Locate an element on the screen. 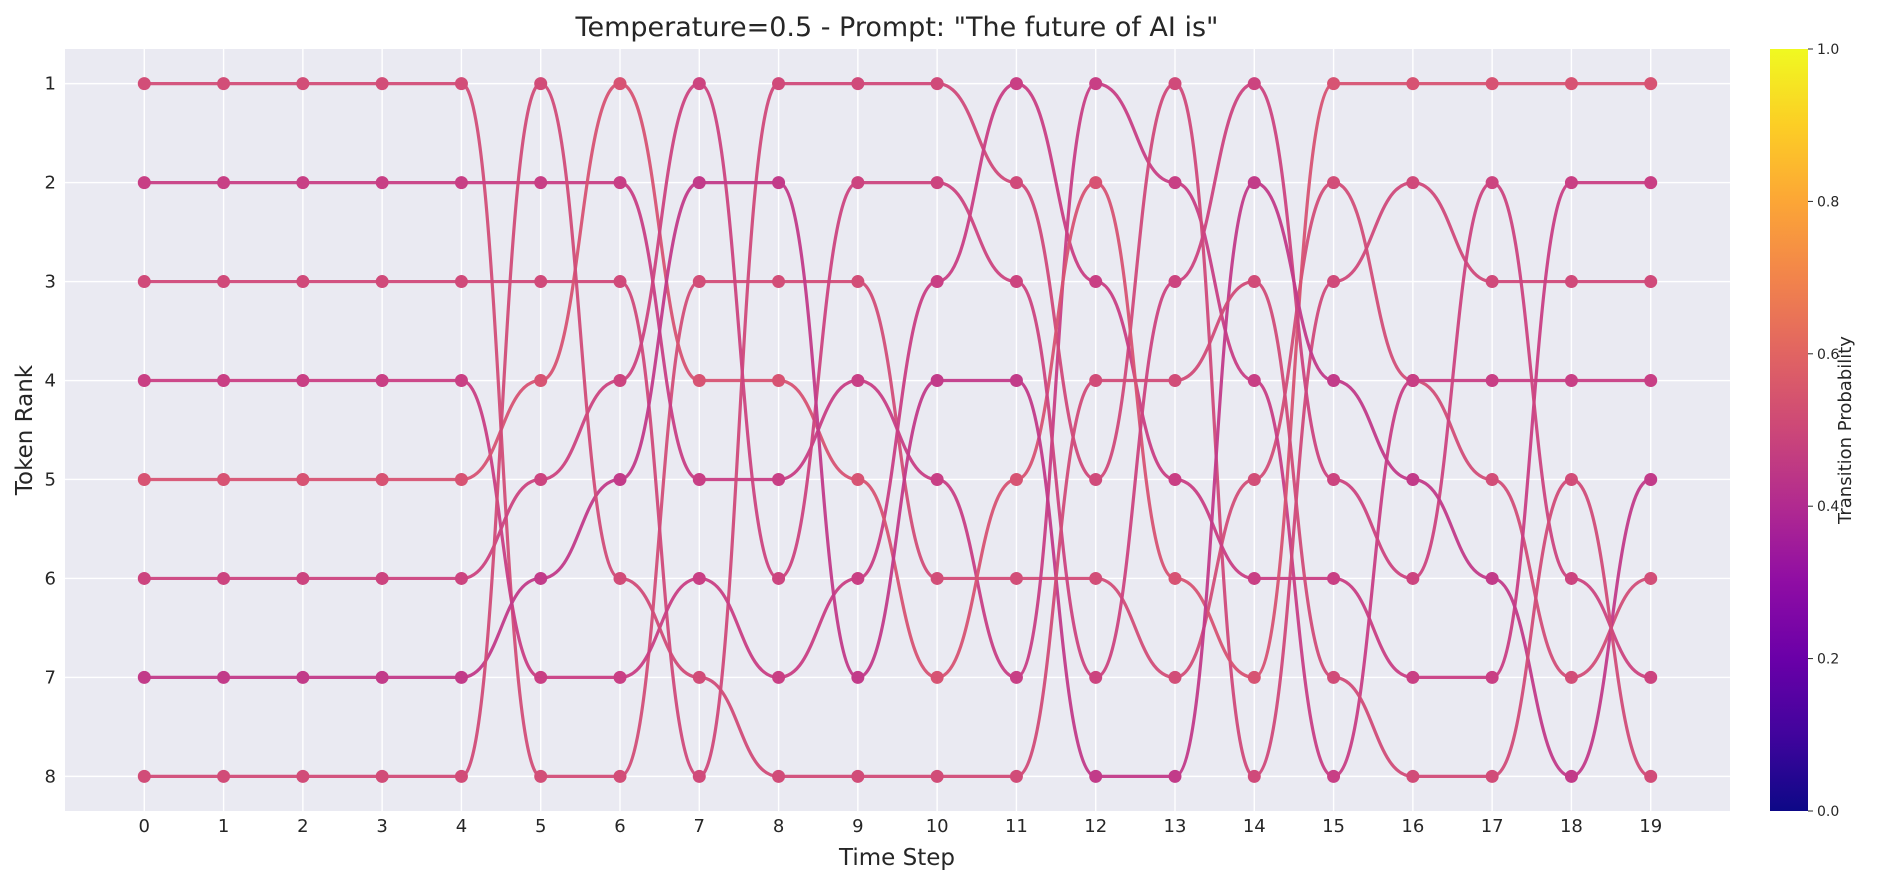 This screenshot has width=1880, height=888. colorbar-tick-label: 0.2 is located at coordinates (1828, 660).